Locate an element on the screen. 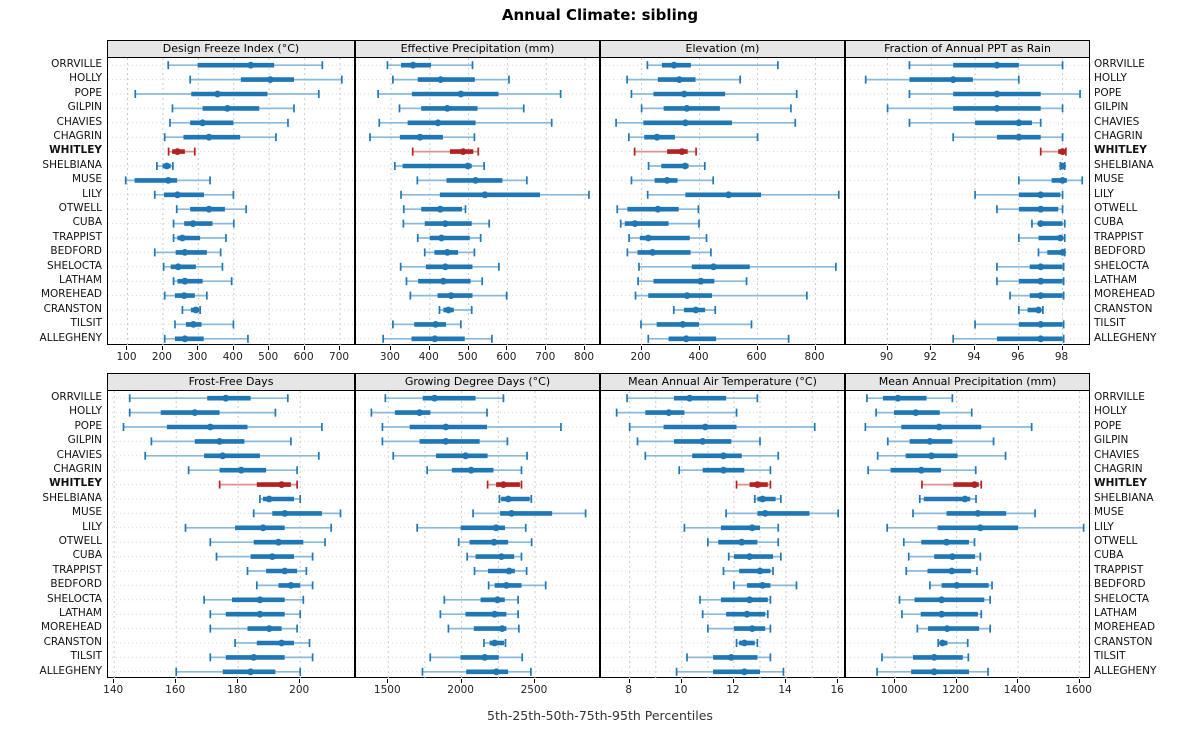 Image resolution: width=1200 pixels, height=750 pixels. site-label-right: TRAPPIST is located at coordinates (1119, 236).